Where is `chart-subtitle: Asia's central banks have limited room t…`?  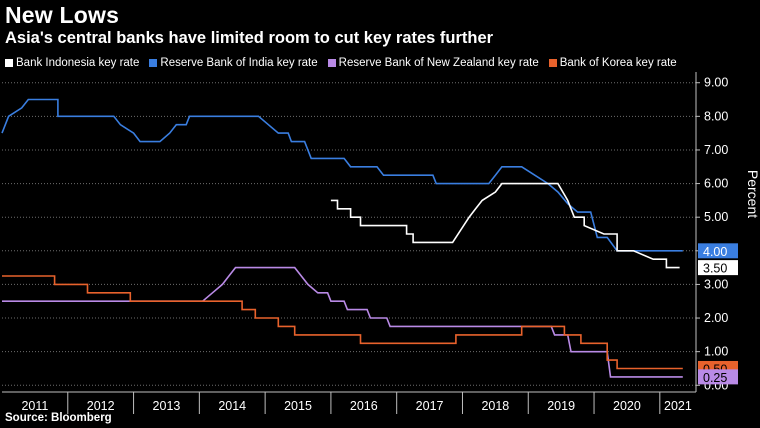
chart-subtitle: Asia's central banks have limited room t… is located at coordinates (249, 38).